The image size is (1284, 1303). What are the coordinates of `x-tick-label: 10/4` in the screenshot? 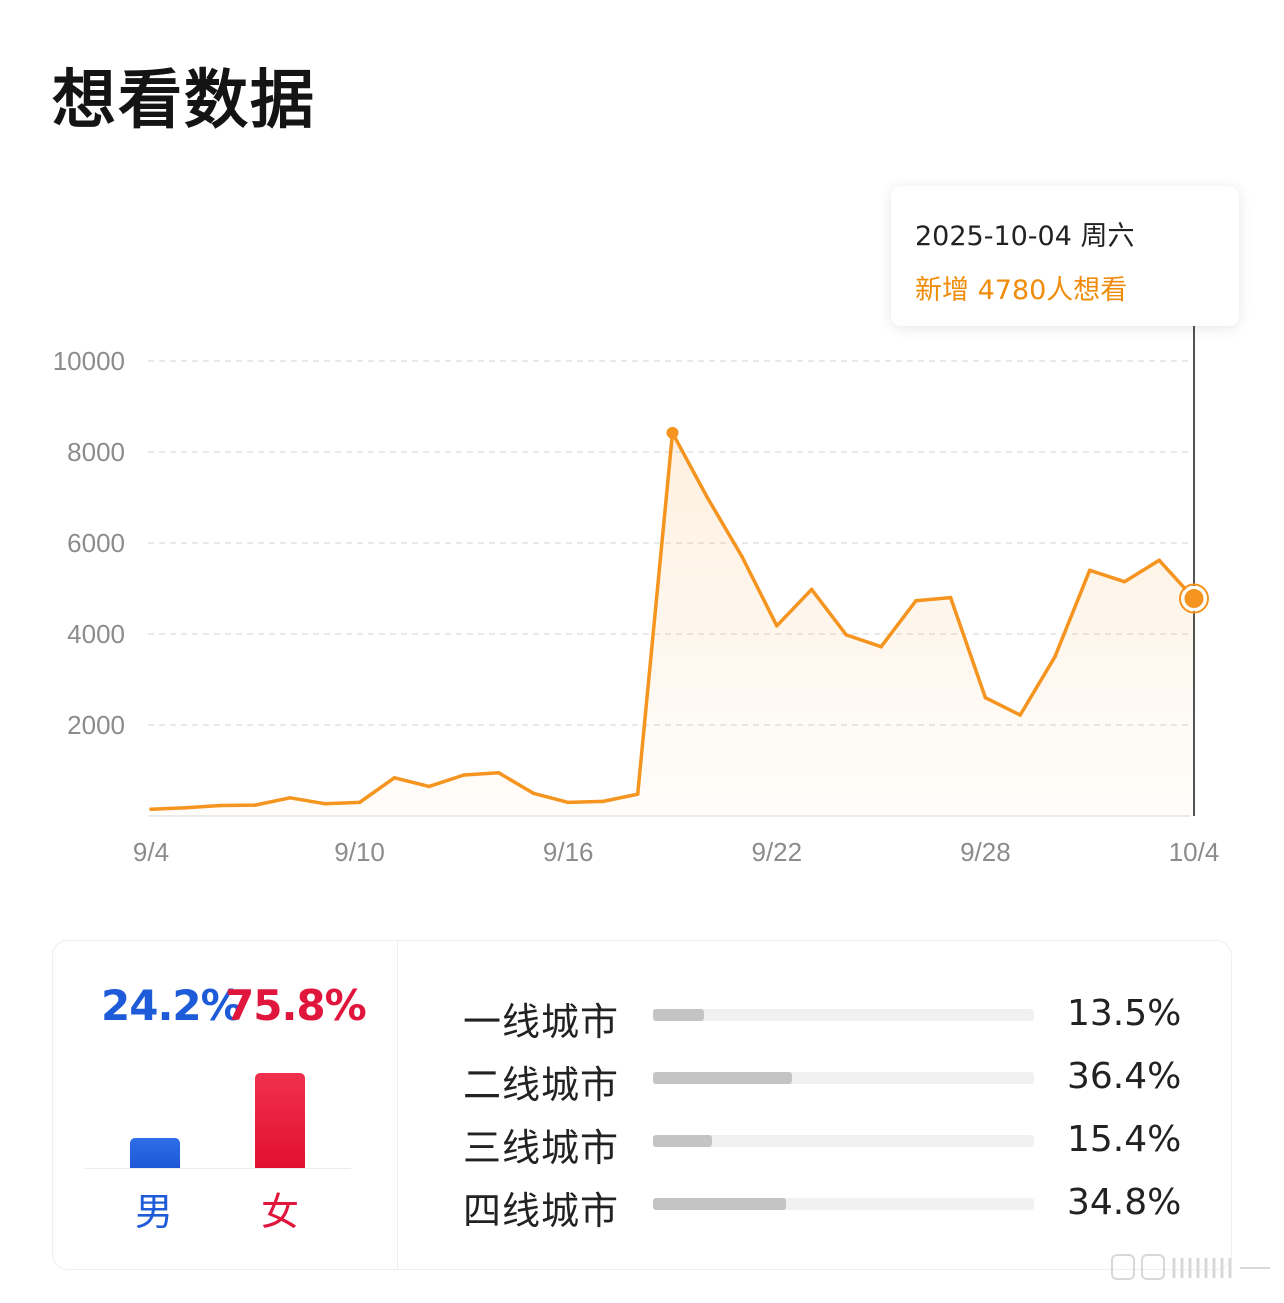 It's located at (1194, 852).